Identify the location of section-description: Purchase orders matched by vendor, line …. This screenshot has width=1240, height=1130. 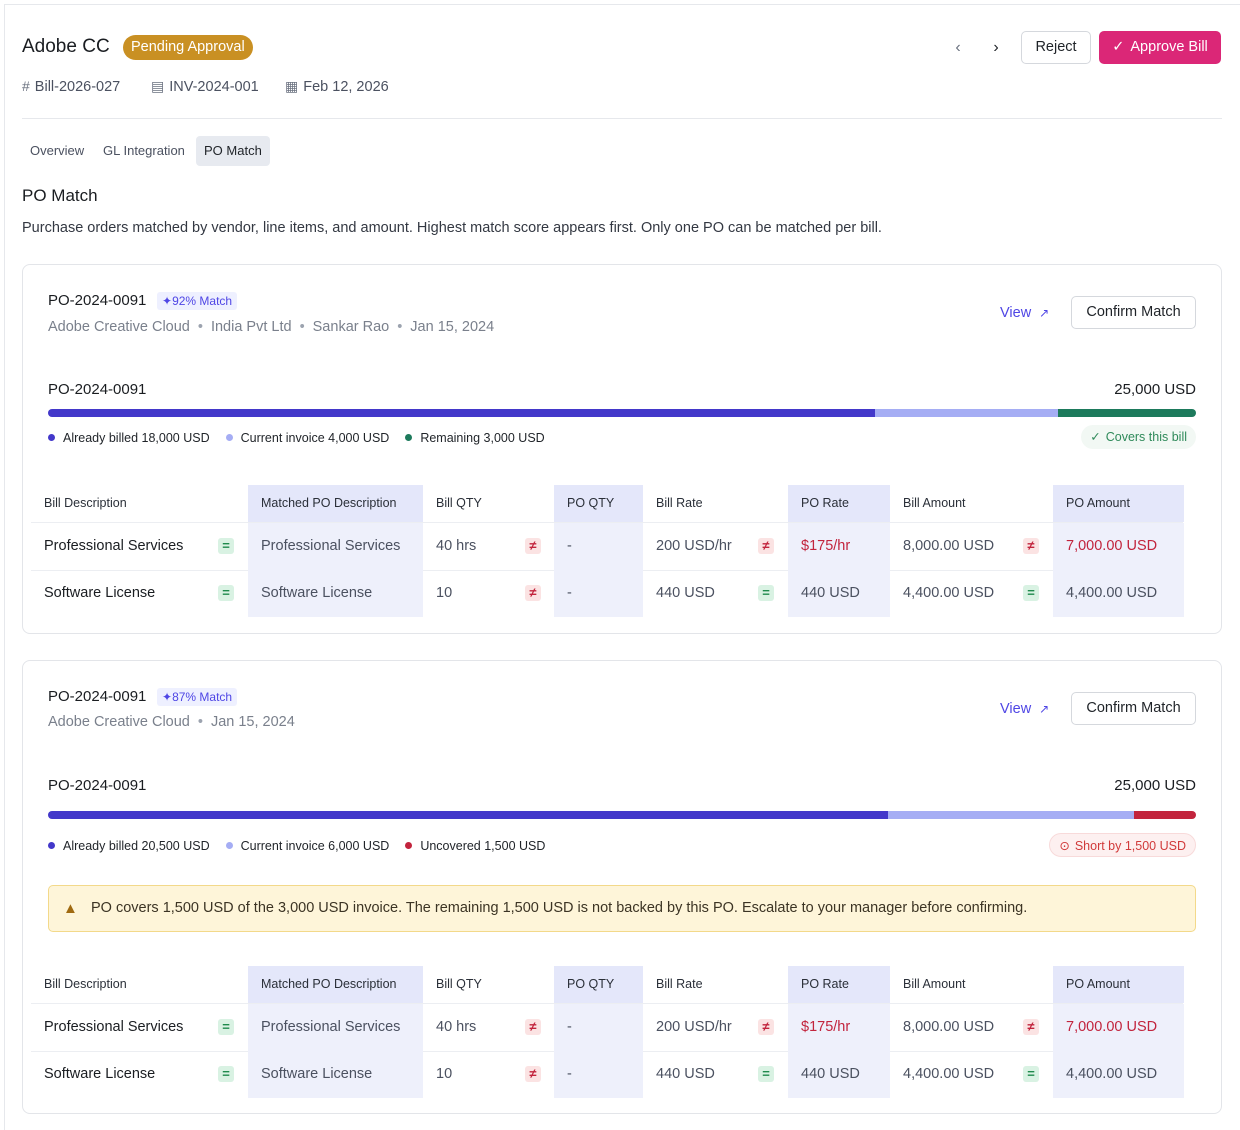
(452, 228).